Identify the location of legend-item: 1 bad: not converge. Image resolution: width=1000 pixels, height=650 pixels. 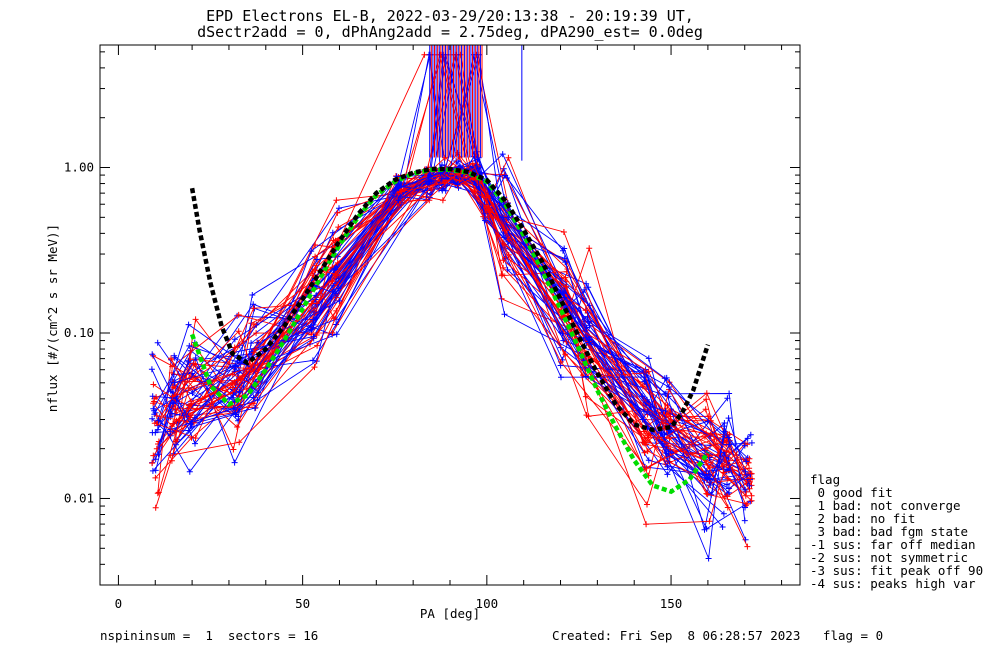
(885, 505).